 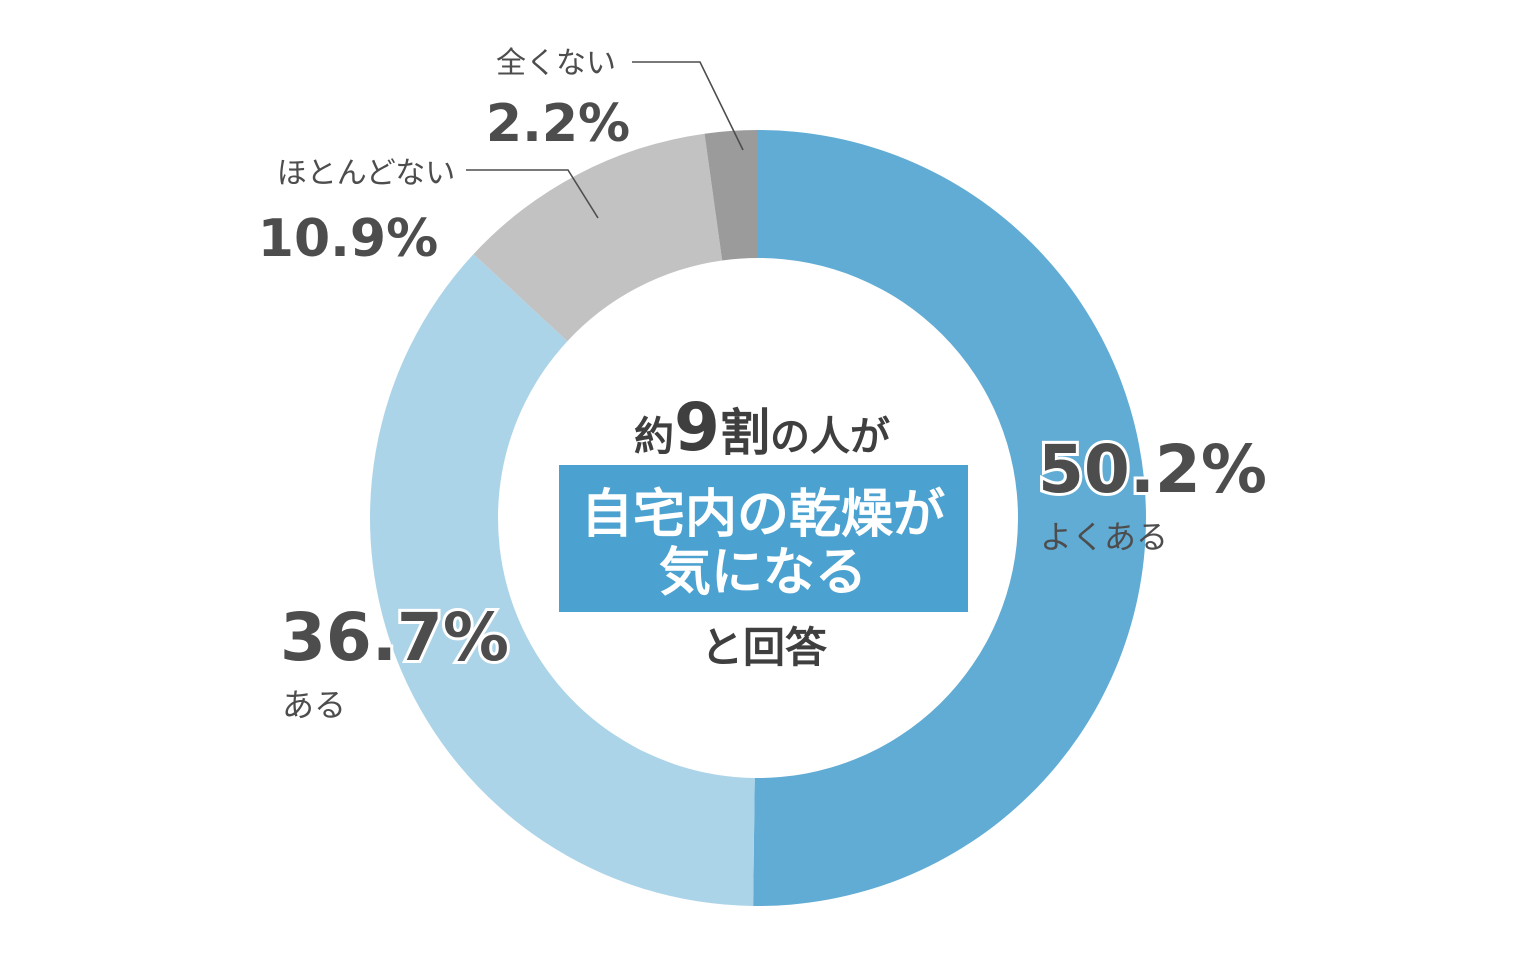 What do you see at coordinates (314, 705) in the screenshot?
I see `label-aru: ある` at bounding box center [314, 705].